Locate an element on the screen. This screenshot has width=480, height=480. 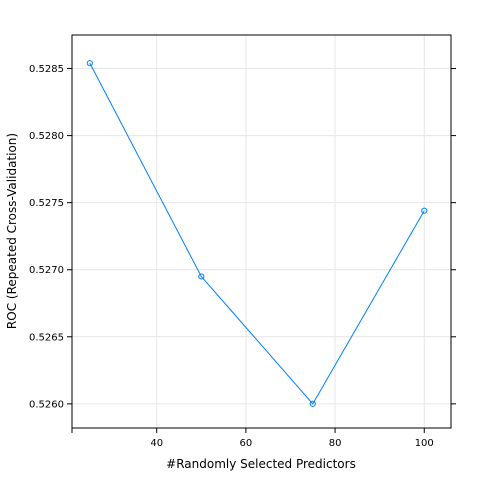
x-tick-label: 60 is located at coordinates (246, 443).